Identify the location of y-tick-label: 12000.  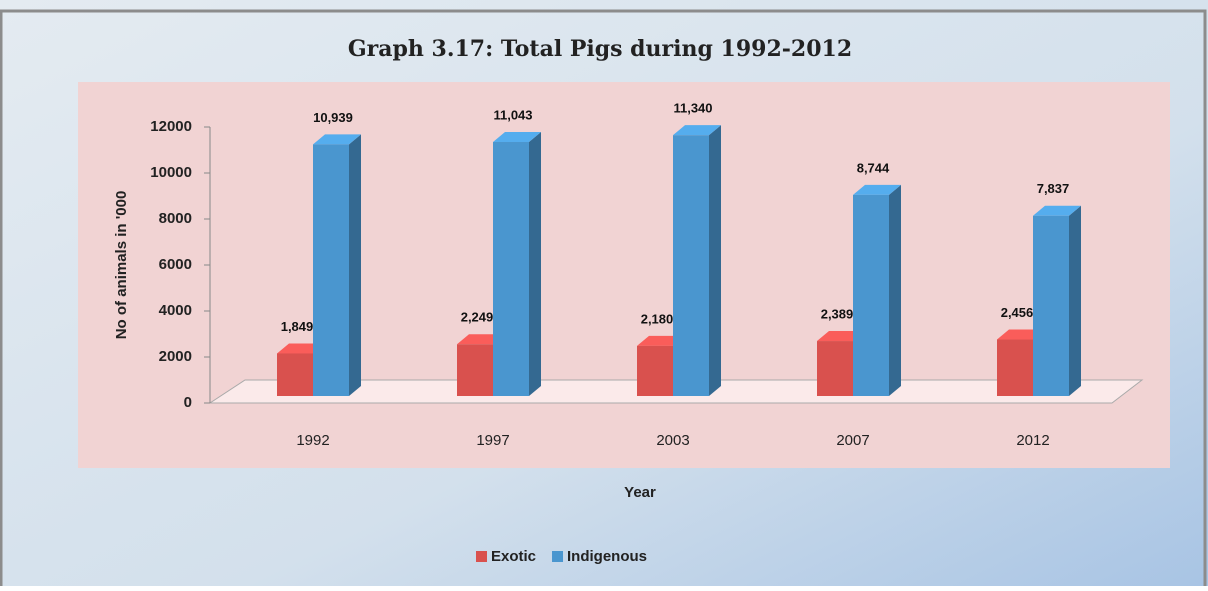
(171, 126).